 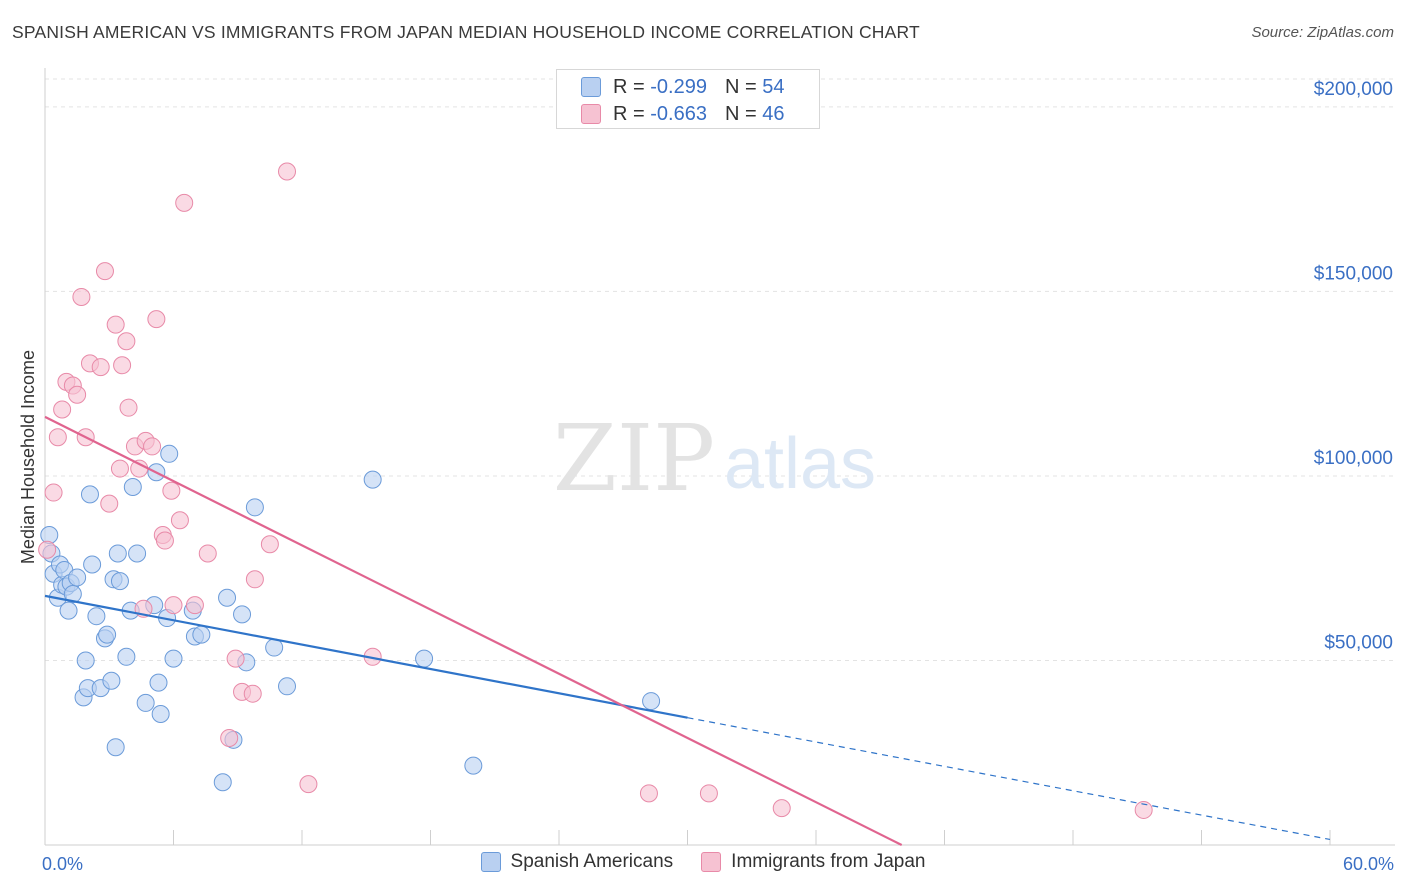 I want to click on y-tick-label: $150,000, so click(x=1353, y=273).